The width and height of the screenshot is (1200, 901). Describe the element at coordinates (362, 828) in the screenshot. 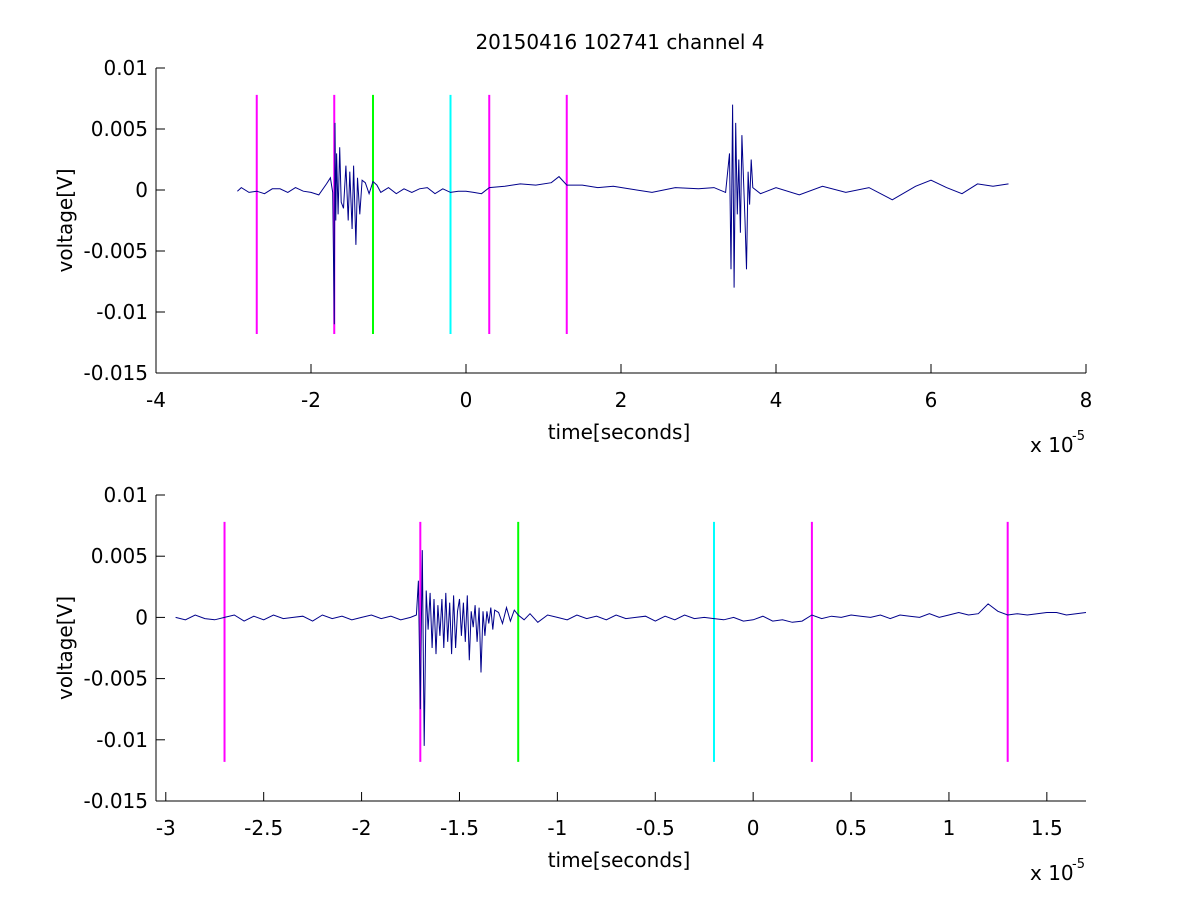

I see `bottom-x-tick-label: -2` at that location.